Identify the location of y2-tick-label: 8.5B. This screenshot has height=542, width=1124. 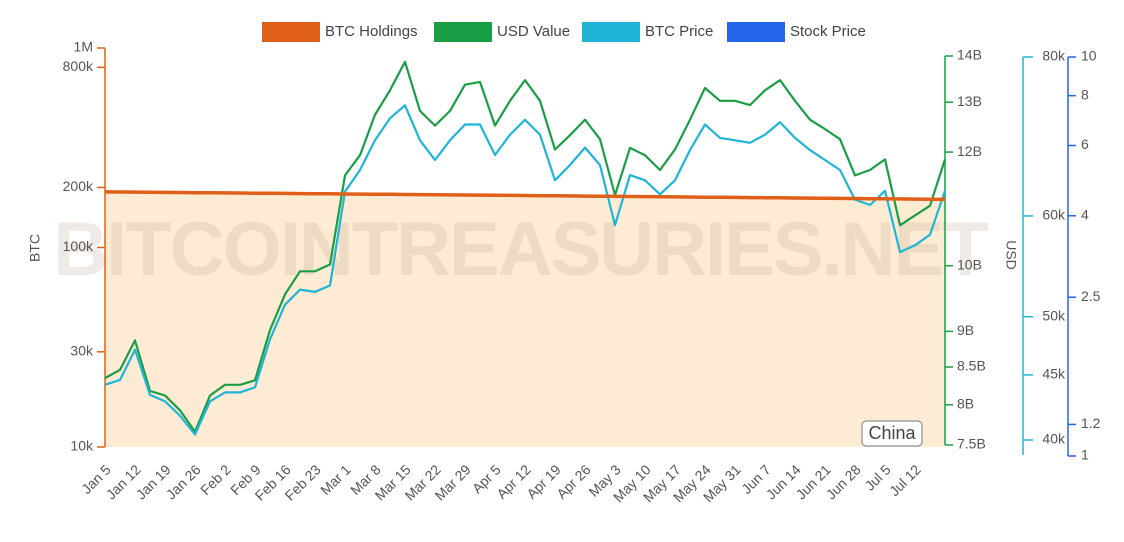
(971, 366).